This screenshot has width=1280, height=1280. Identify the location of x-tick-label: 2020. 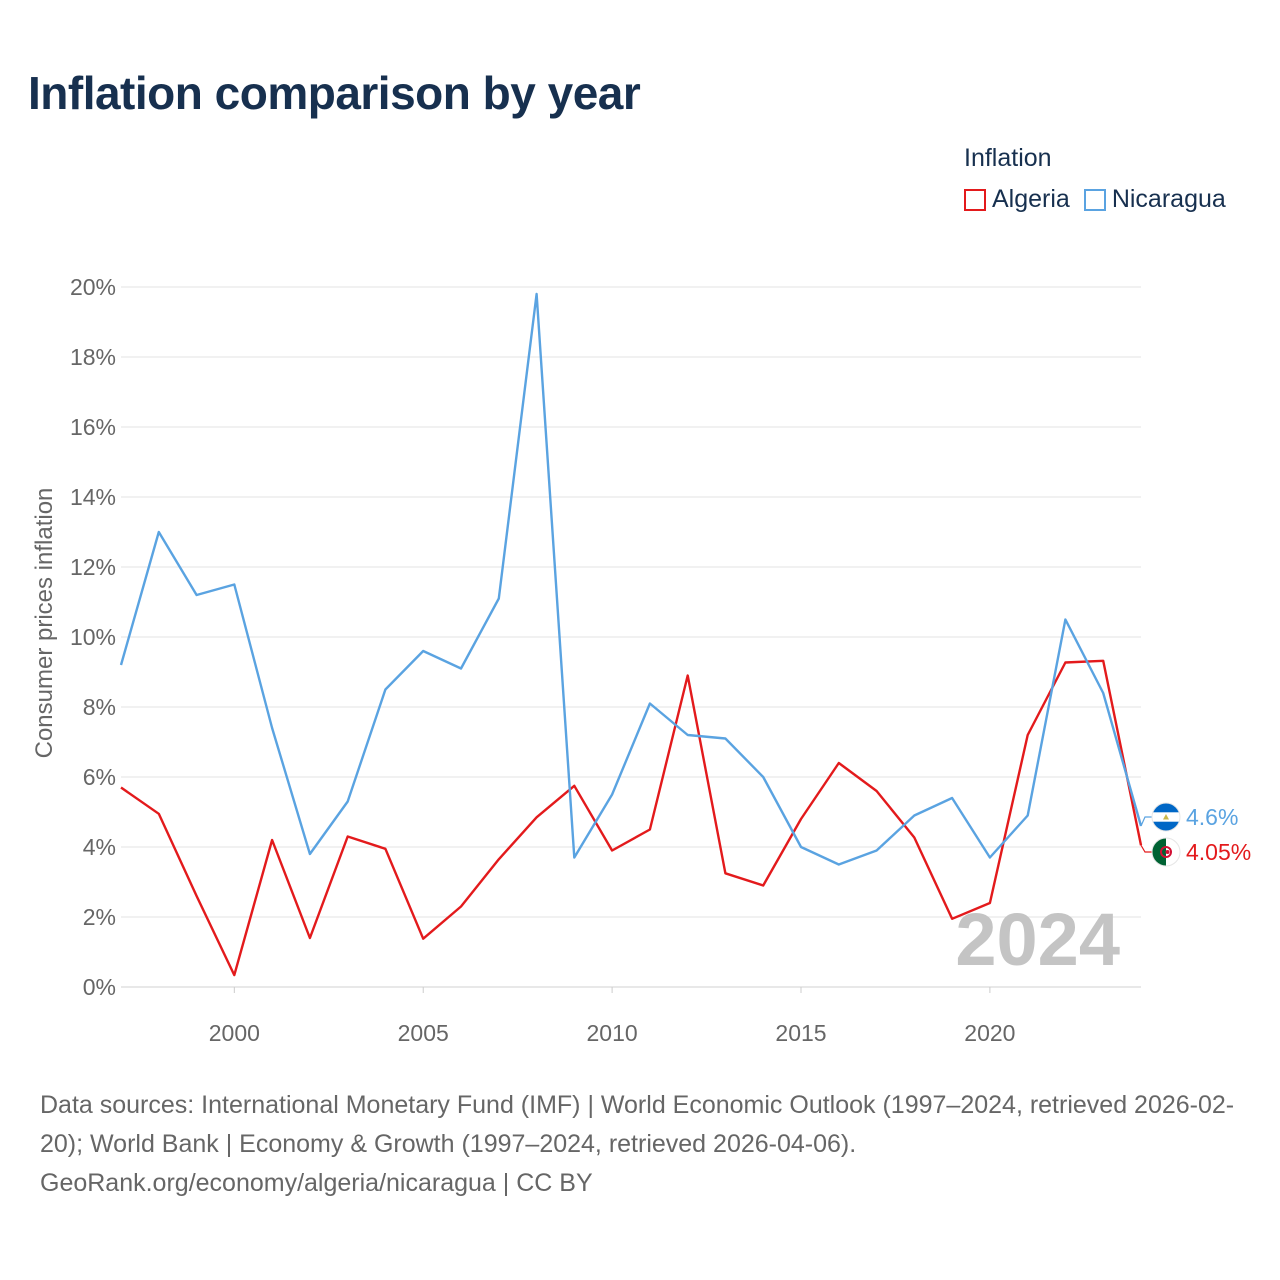
(989, 1033).